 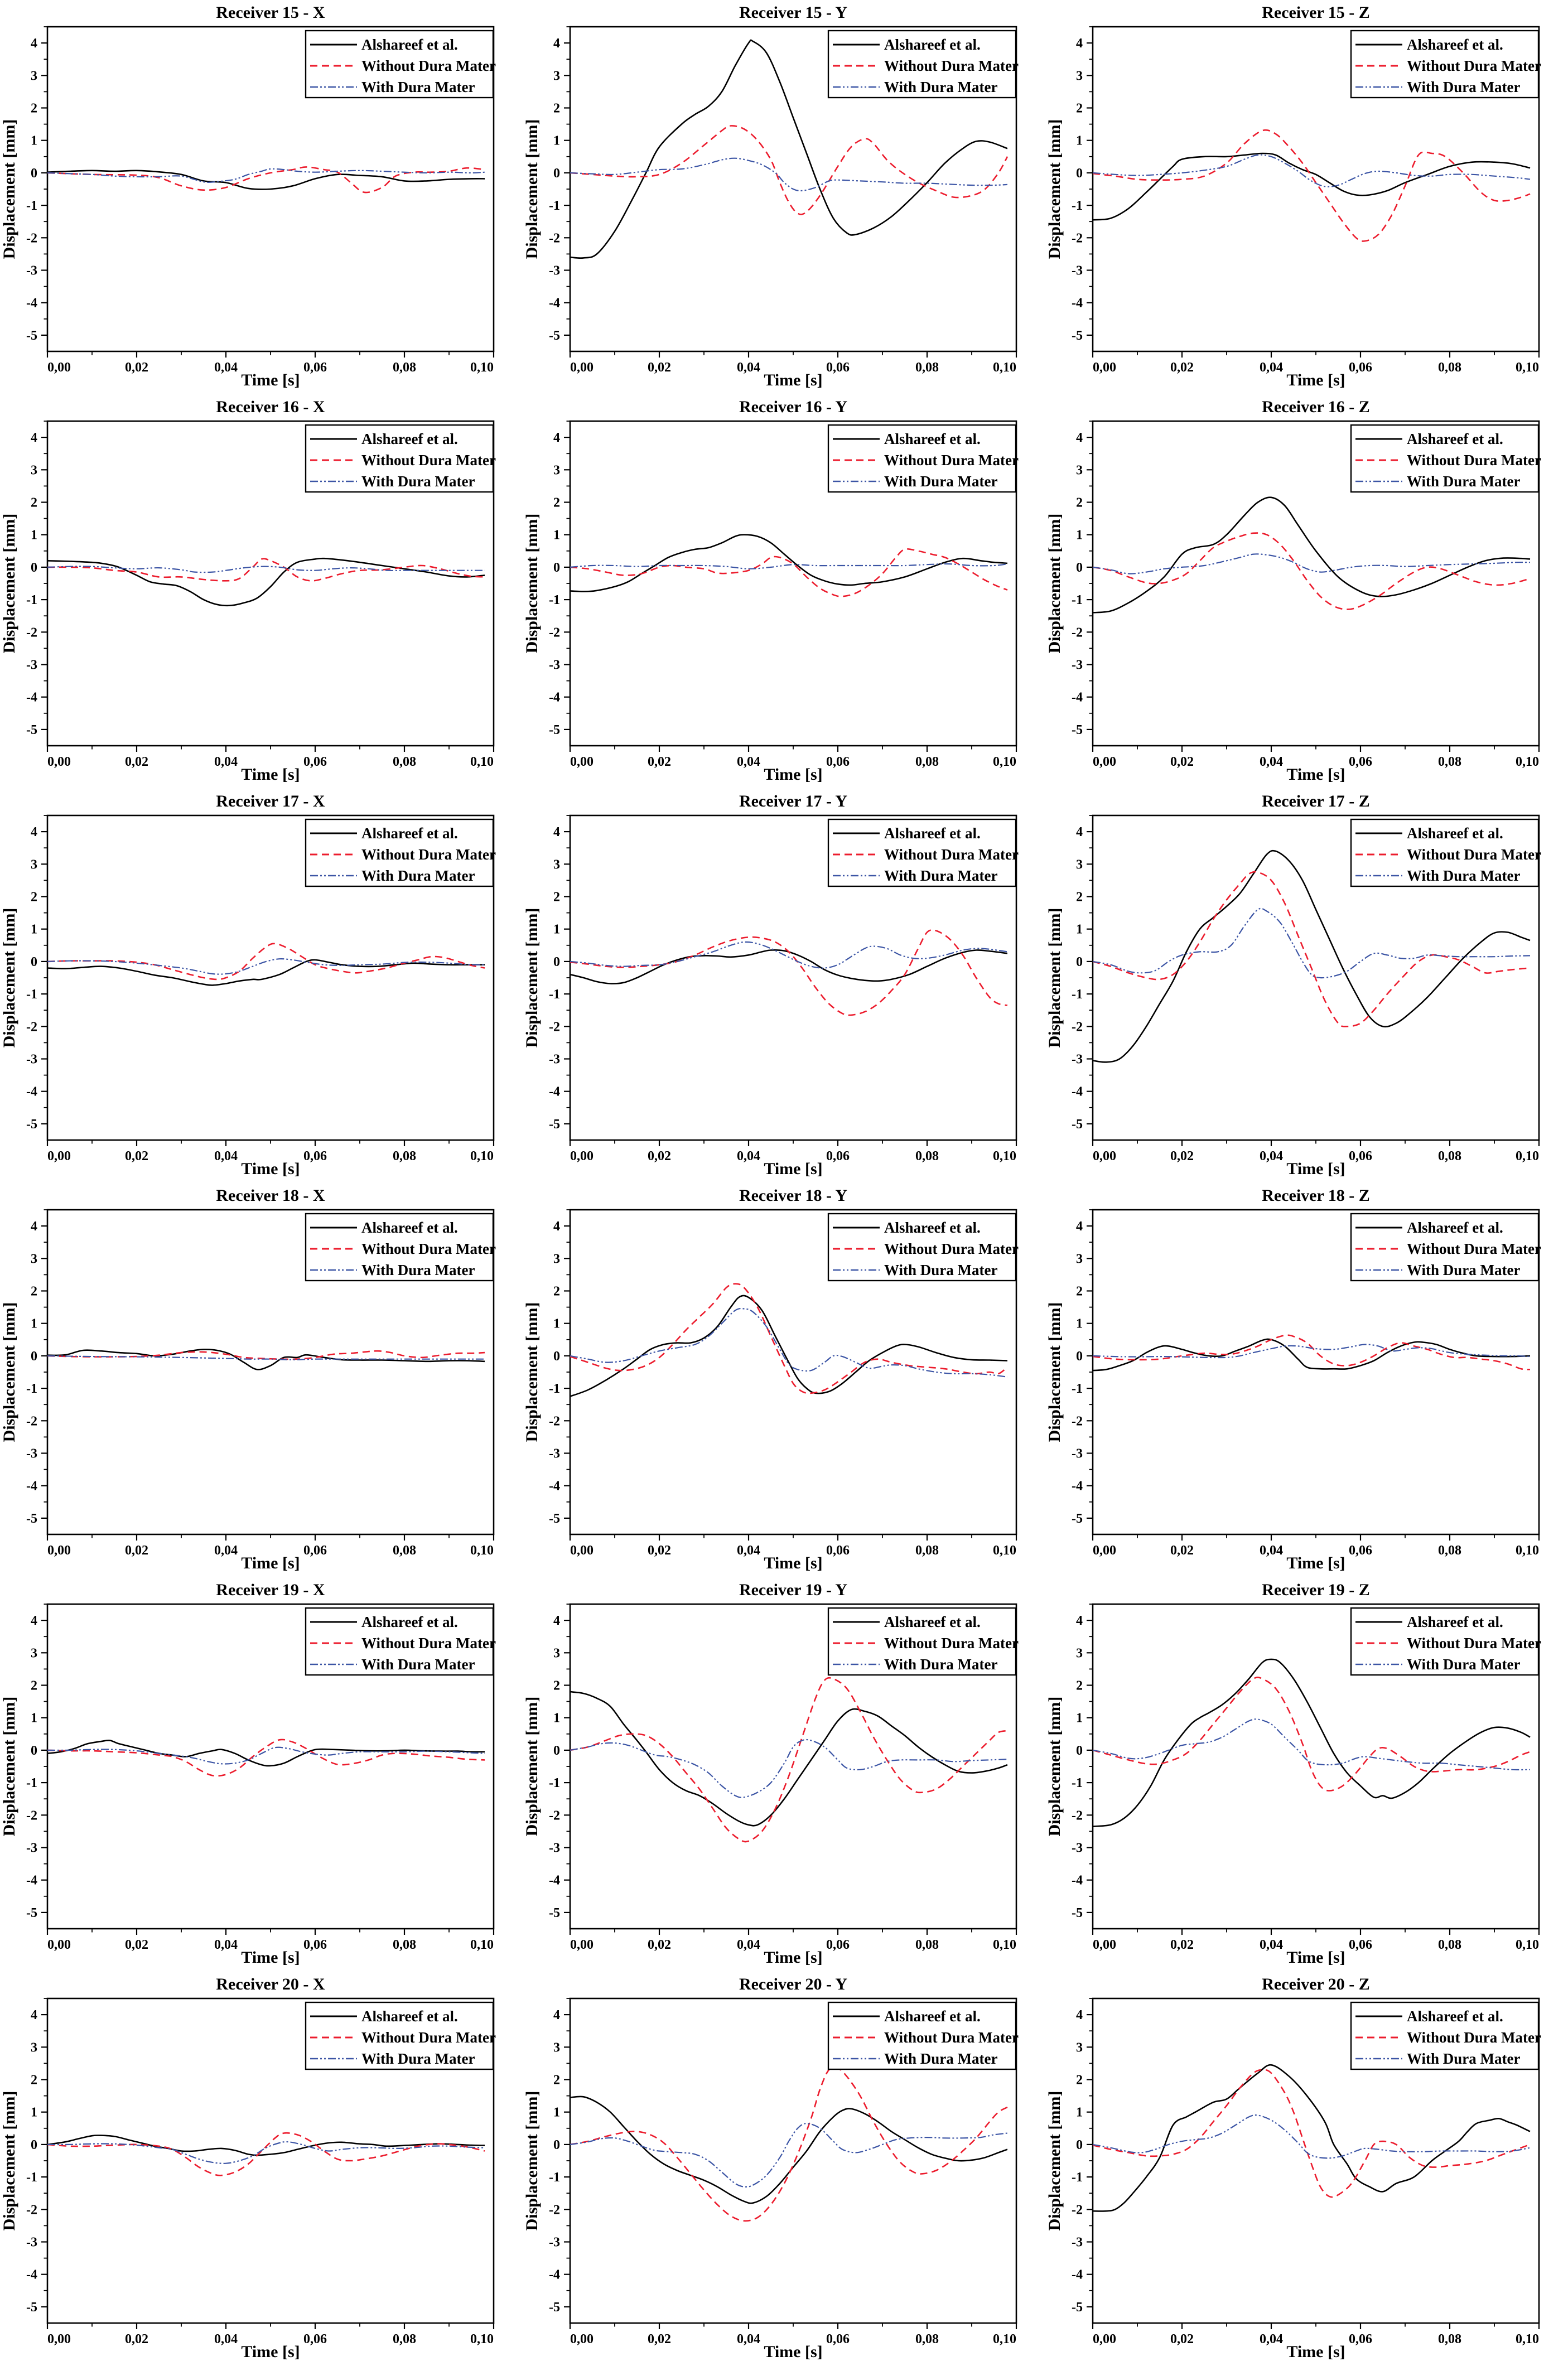 What do you see at coordinates (1316, 1195) in the screenshot?
I see `chart-title: Receiver 18 - Z` at bounding box center [1316, 1195].